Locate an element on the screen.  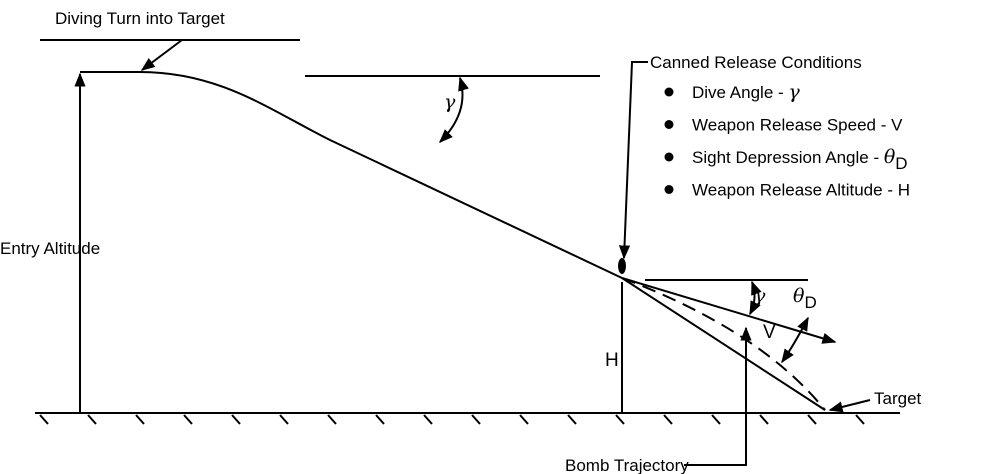
sight-line is located at coordinates (723, 344).